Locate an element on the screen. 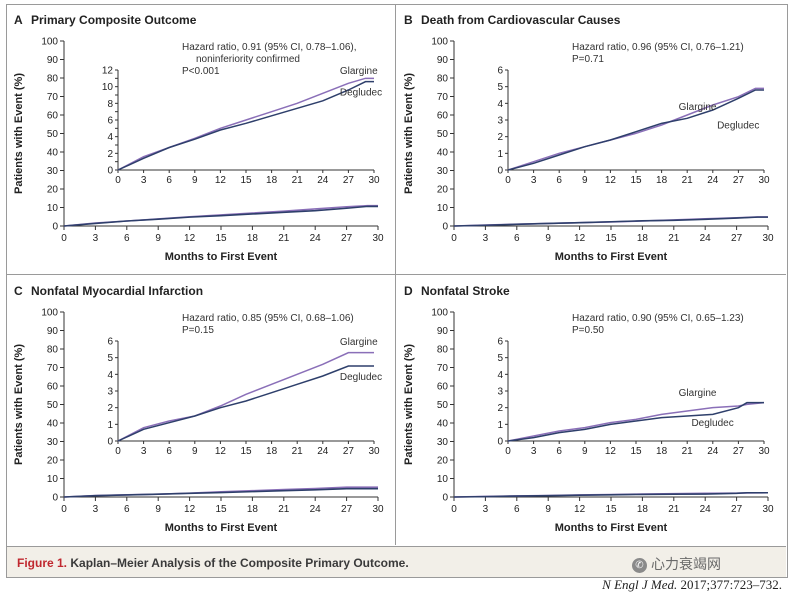 This screenshot has height=600, width=794. panel-divider-horizontal is located at coordinates (396, 274).